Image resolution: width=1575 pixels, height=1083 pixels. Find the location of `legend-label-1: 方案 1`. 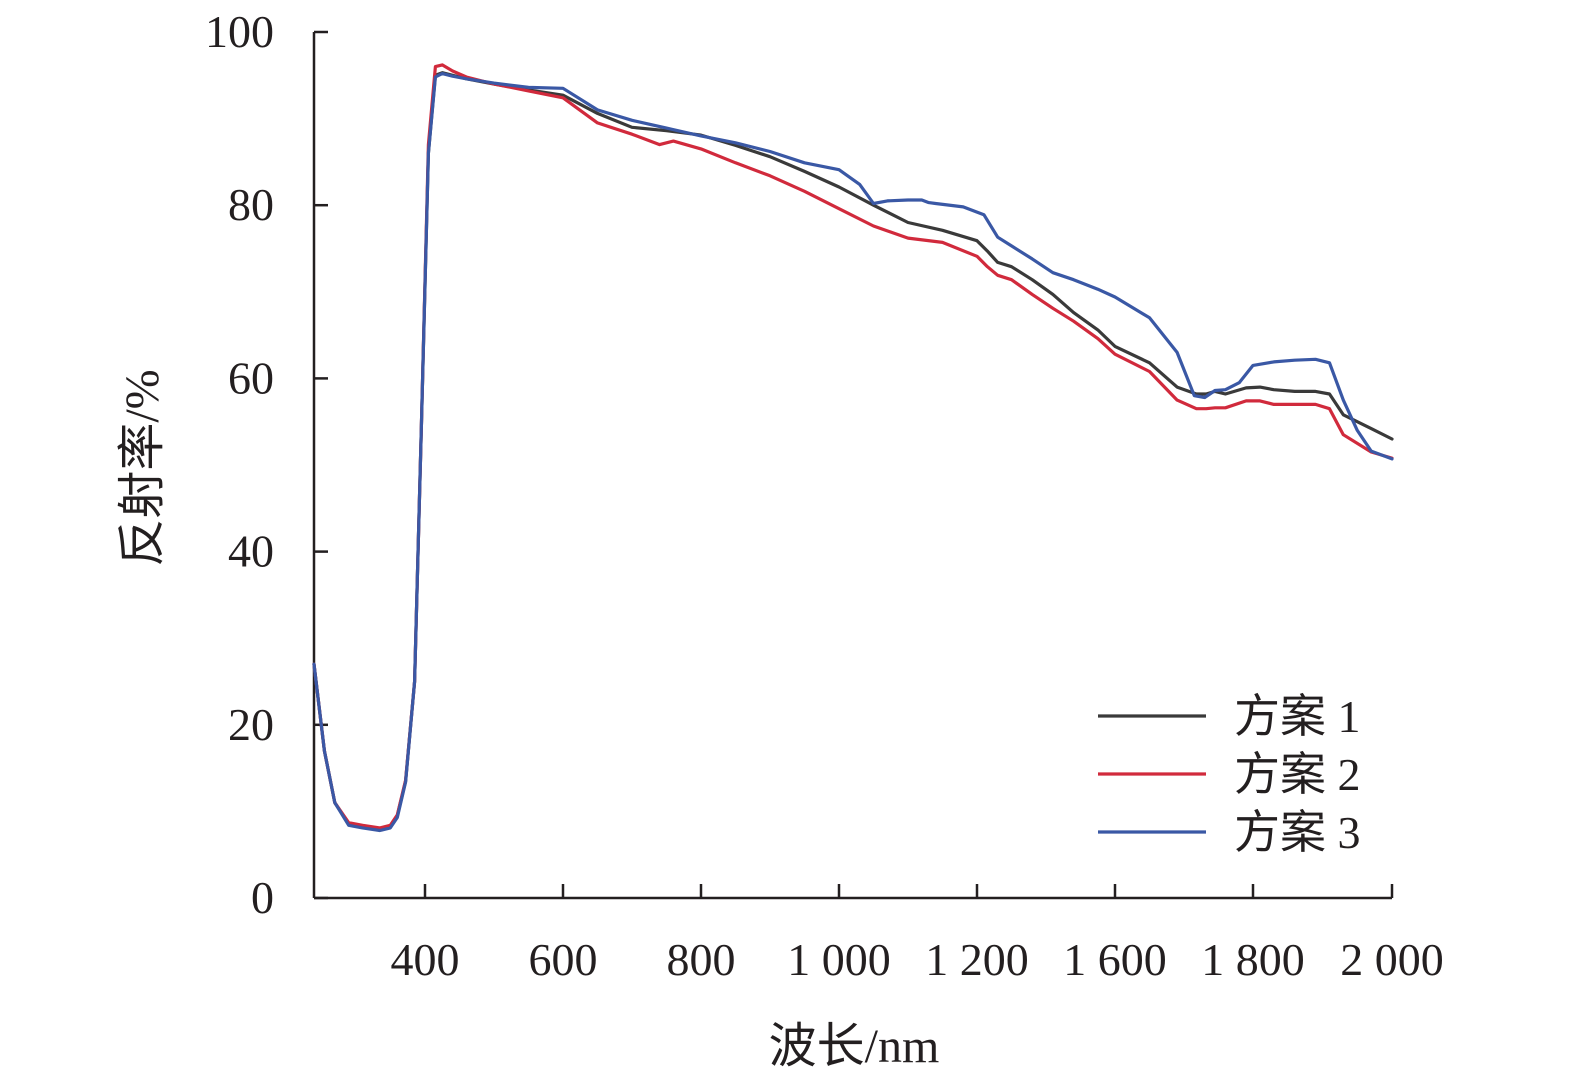

legend-label-1: 方案 1 is located at coordinates (1297, 716).